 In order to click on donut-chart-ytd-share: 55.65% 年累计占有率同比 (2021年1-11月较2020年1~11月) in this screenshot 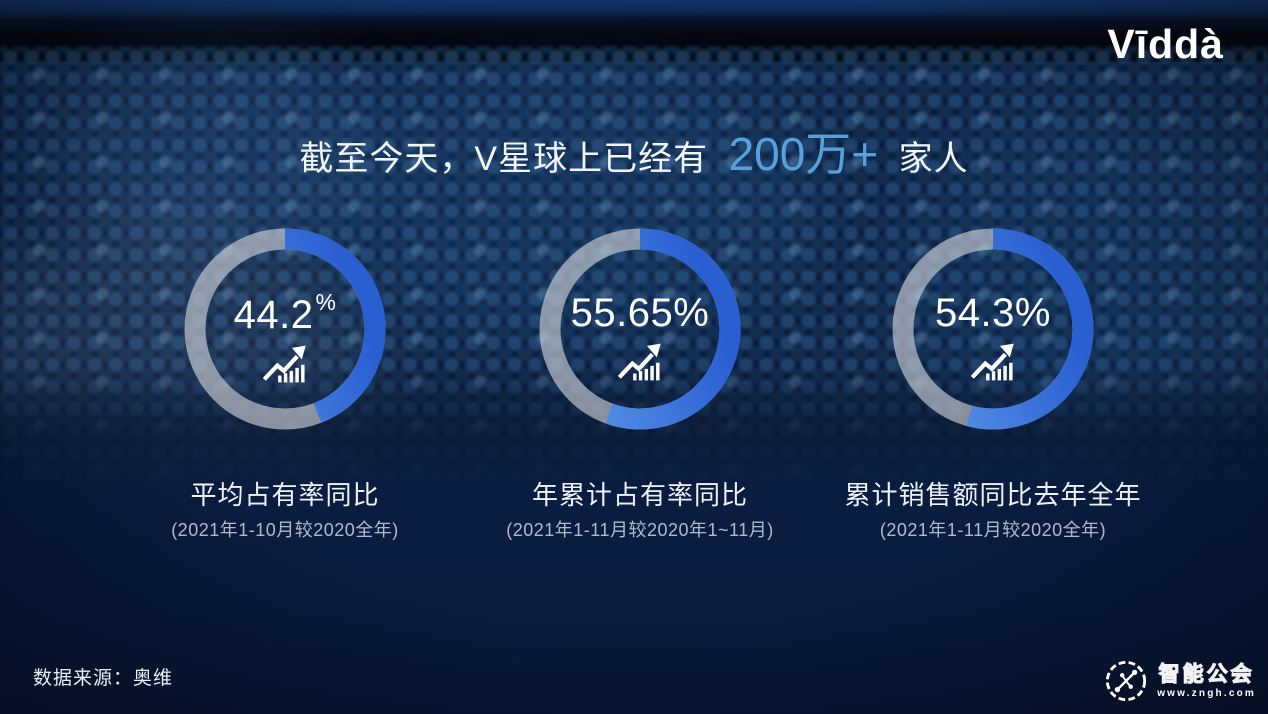, I will do `click(640, 385)`.